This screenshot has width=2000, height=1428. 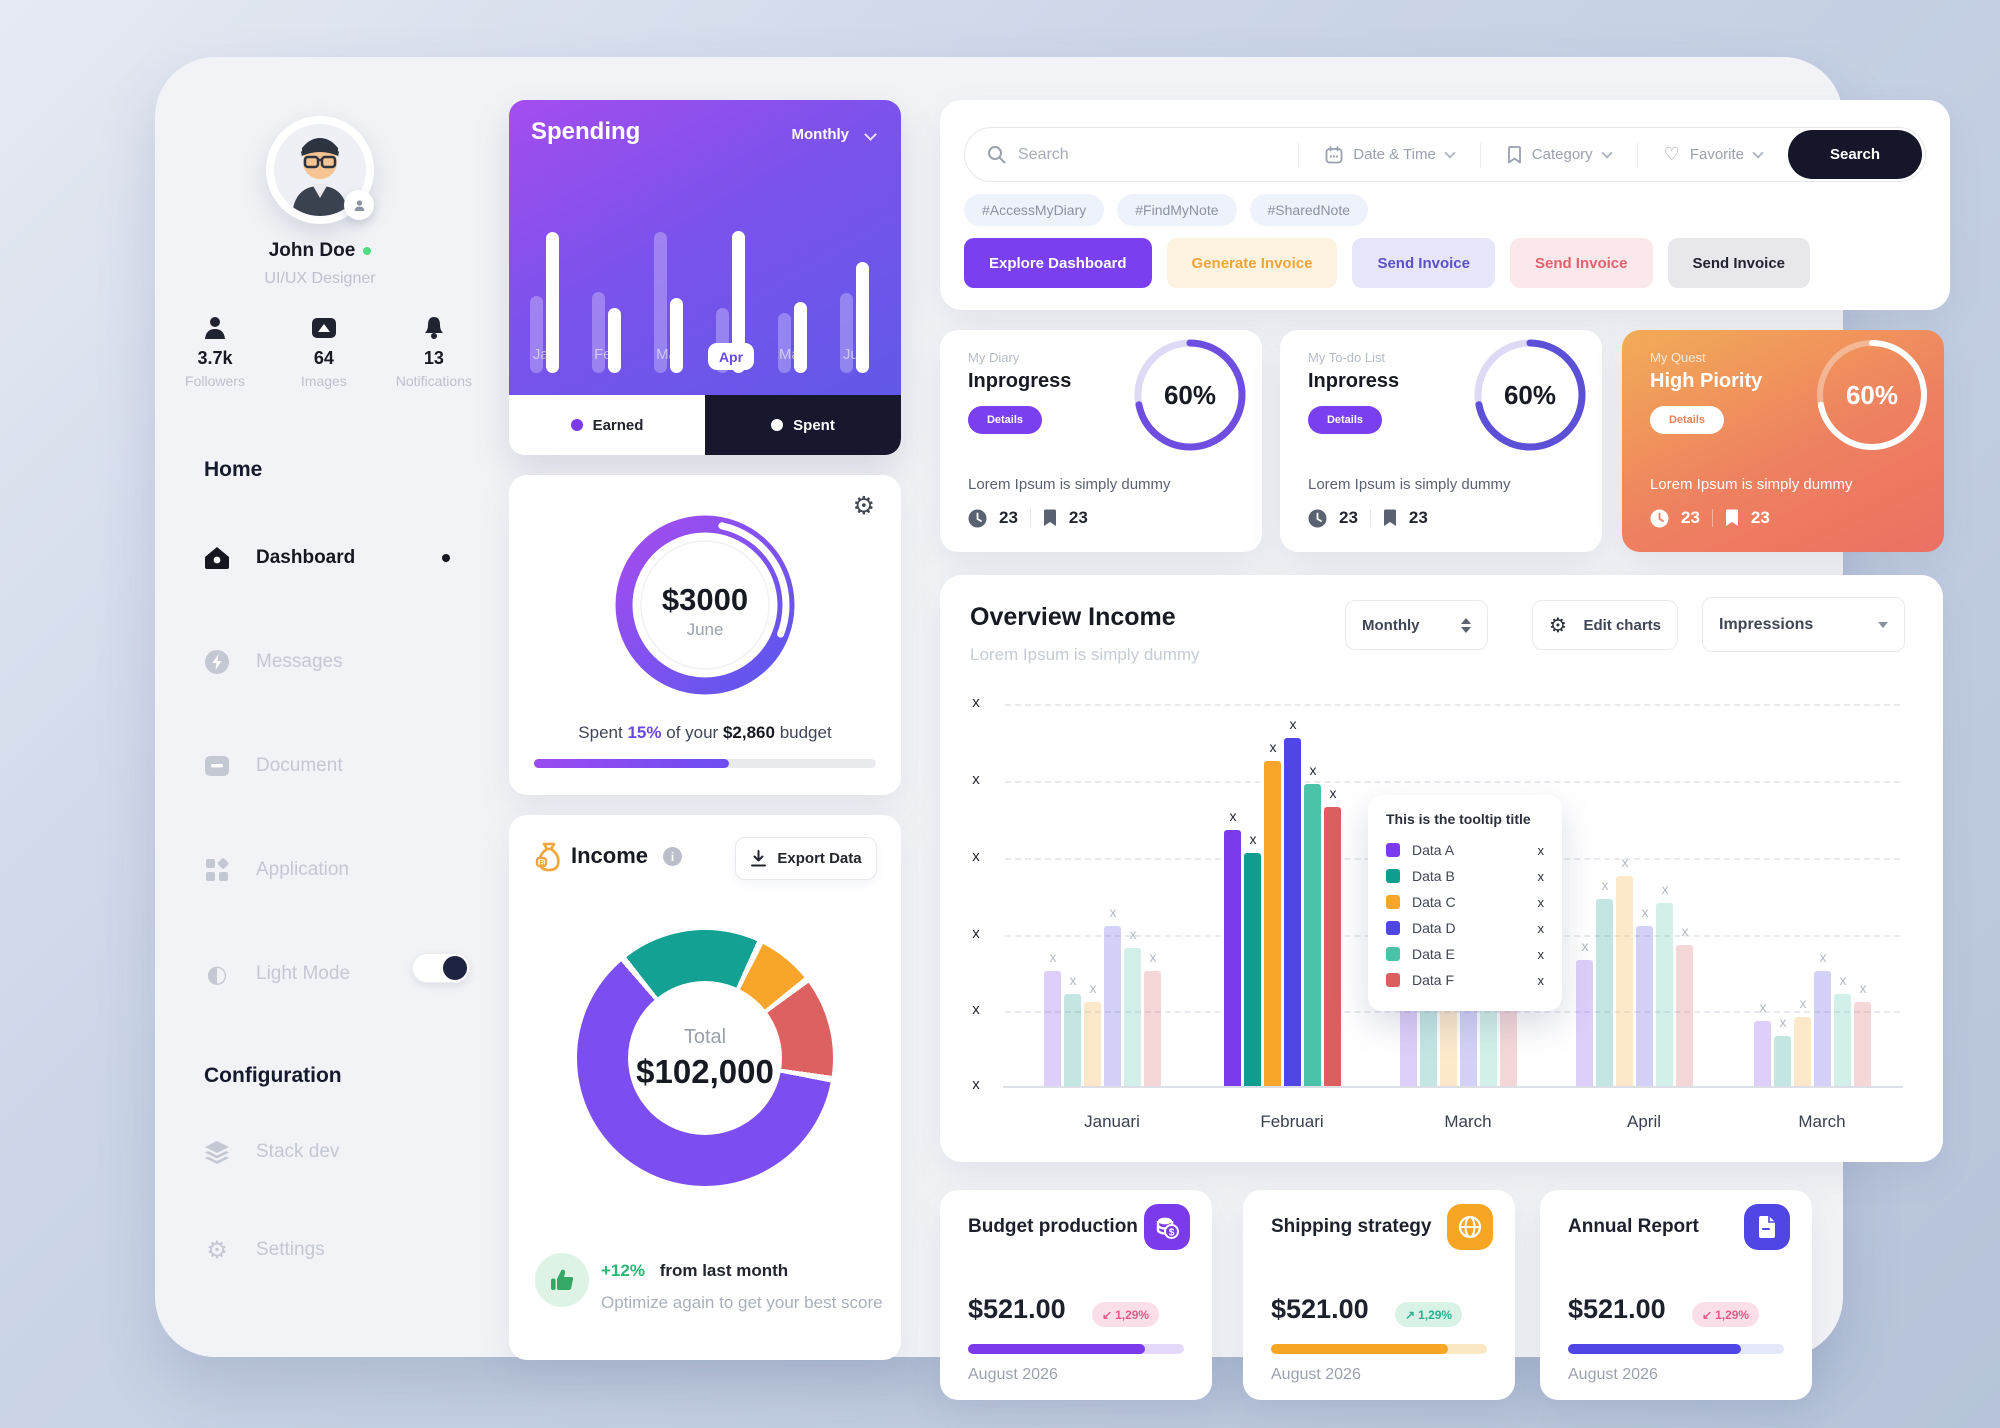 What do you see at coordinates (359, 205) in the screenshot?
I see `avatar-edit-badge` at bounding box center [359, 205].